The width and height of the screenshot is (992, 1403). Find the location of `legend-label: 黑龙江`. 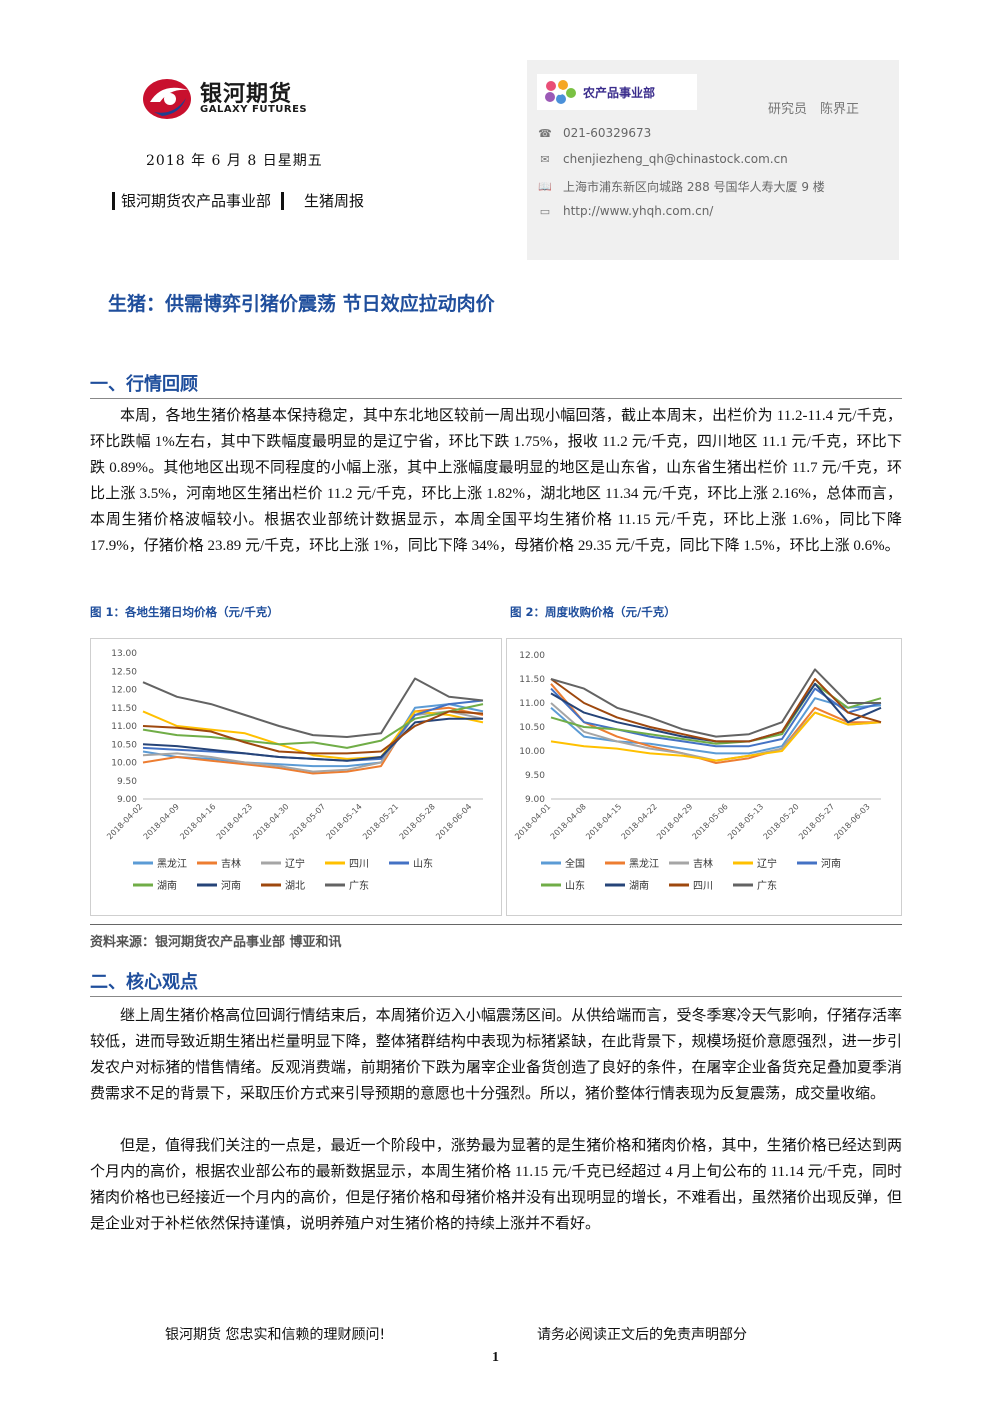

legend-label: 黑龙江 is located at coordinates (172, 863).